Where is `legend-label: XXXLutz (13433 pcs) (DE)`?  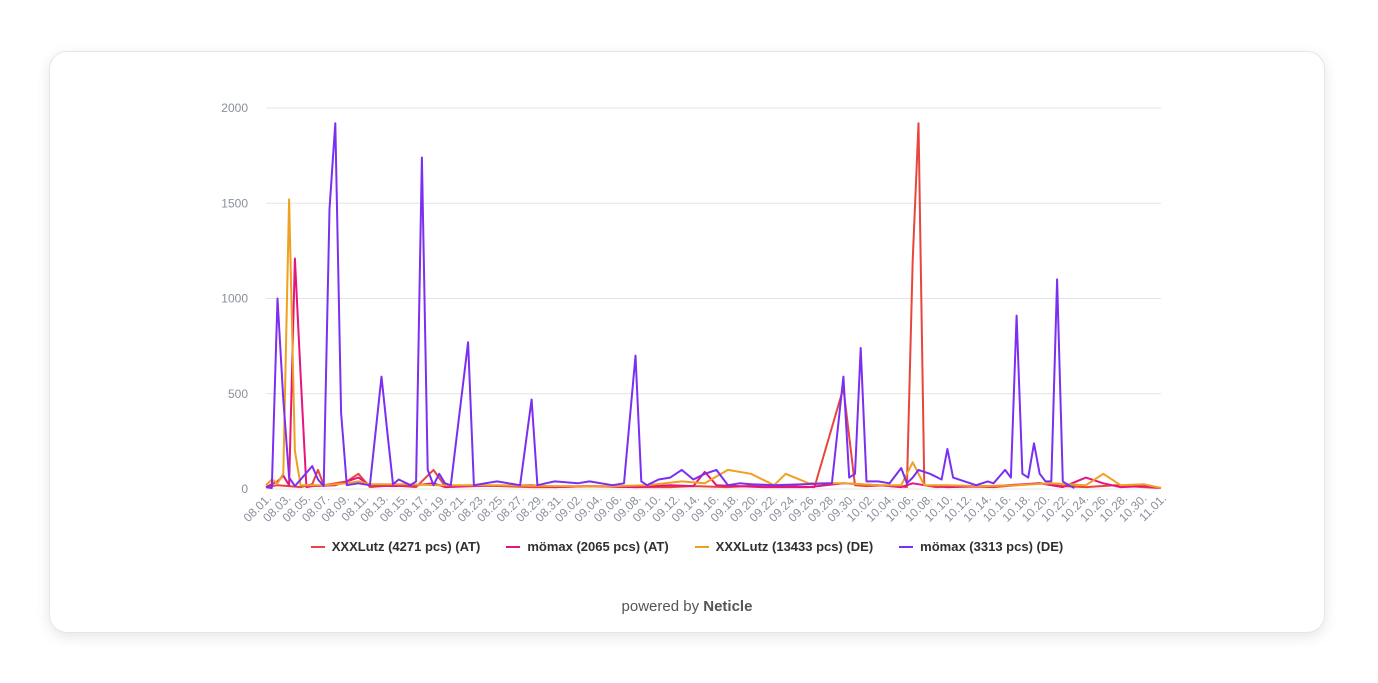
legend-label: XXXLutz (13433 pcs) (DE) is located at coordinates (794, 546).